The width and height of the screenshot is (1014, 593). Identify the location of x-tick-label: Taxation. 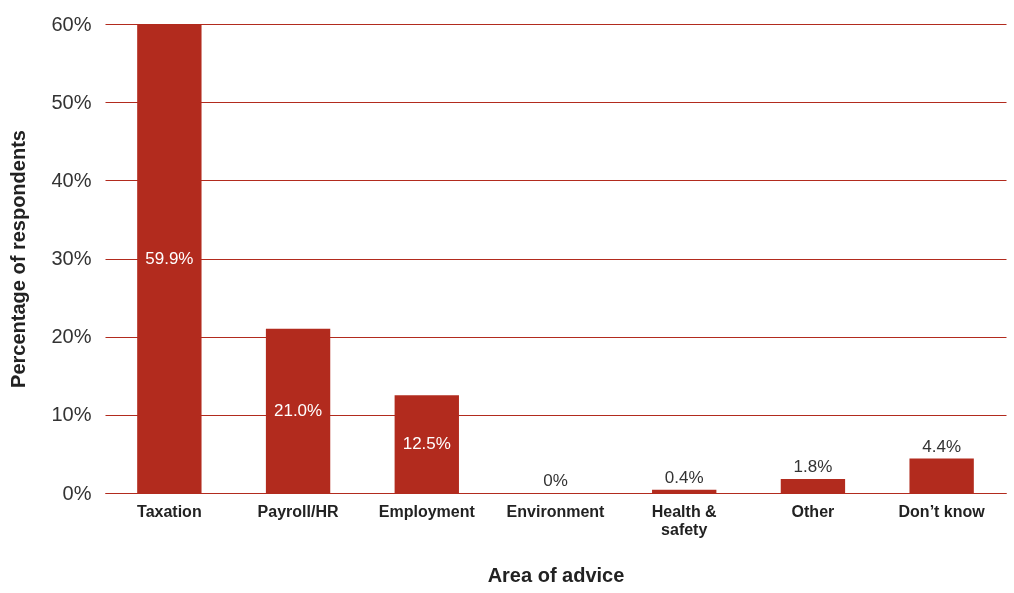
(169, 511).